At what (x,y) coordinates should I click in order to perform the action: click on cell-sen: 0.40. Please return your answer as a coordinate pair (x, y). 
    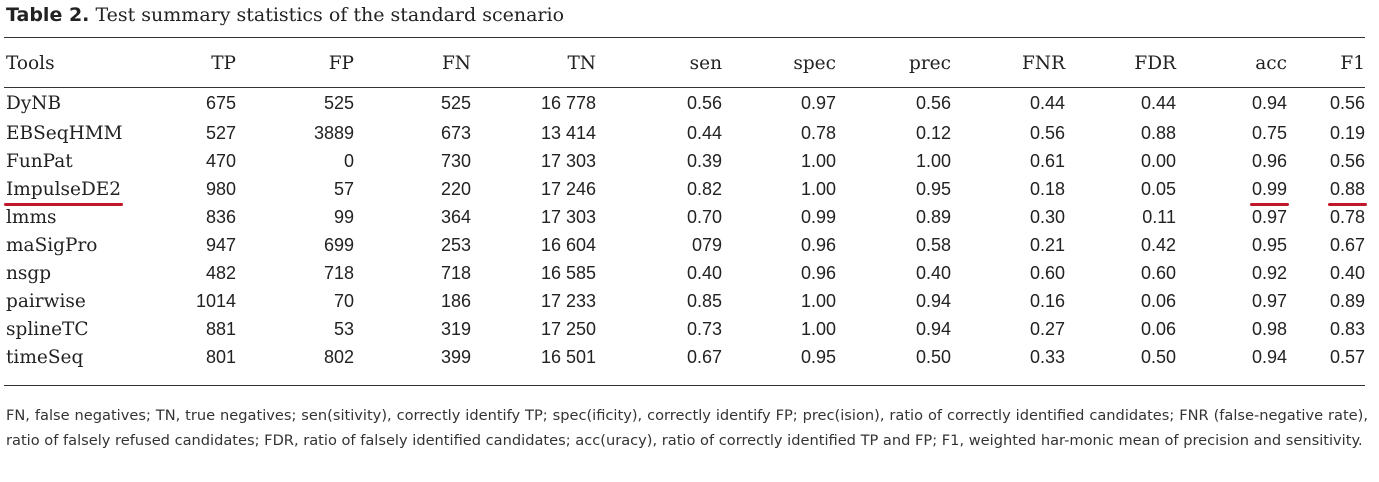
    Looking at the image, I should click on (704, 272).